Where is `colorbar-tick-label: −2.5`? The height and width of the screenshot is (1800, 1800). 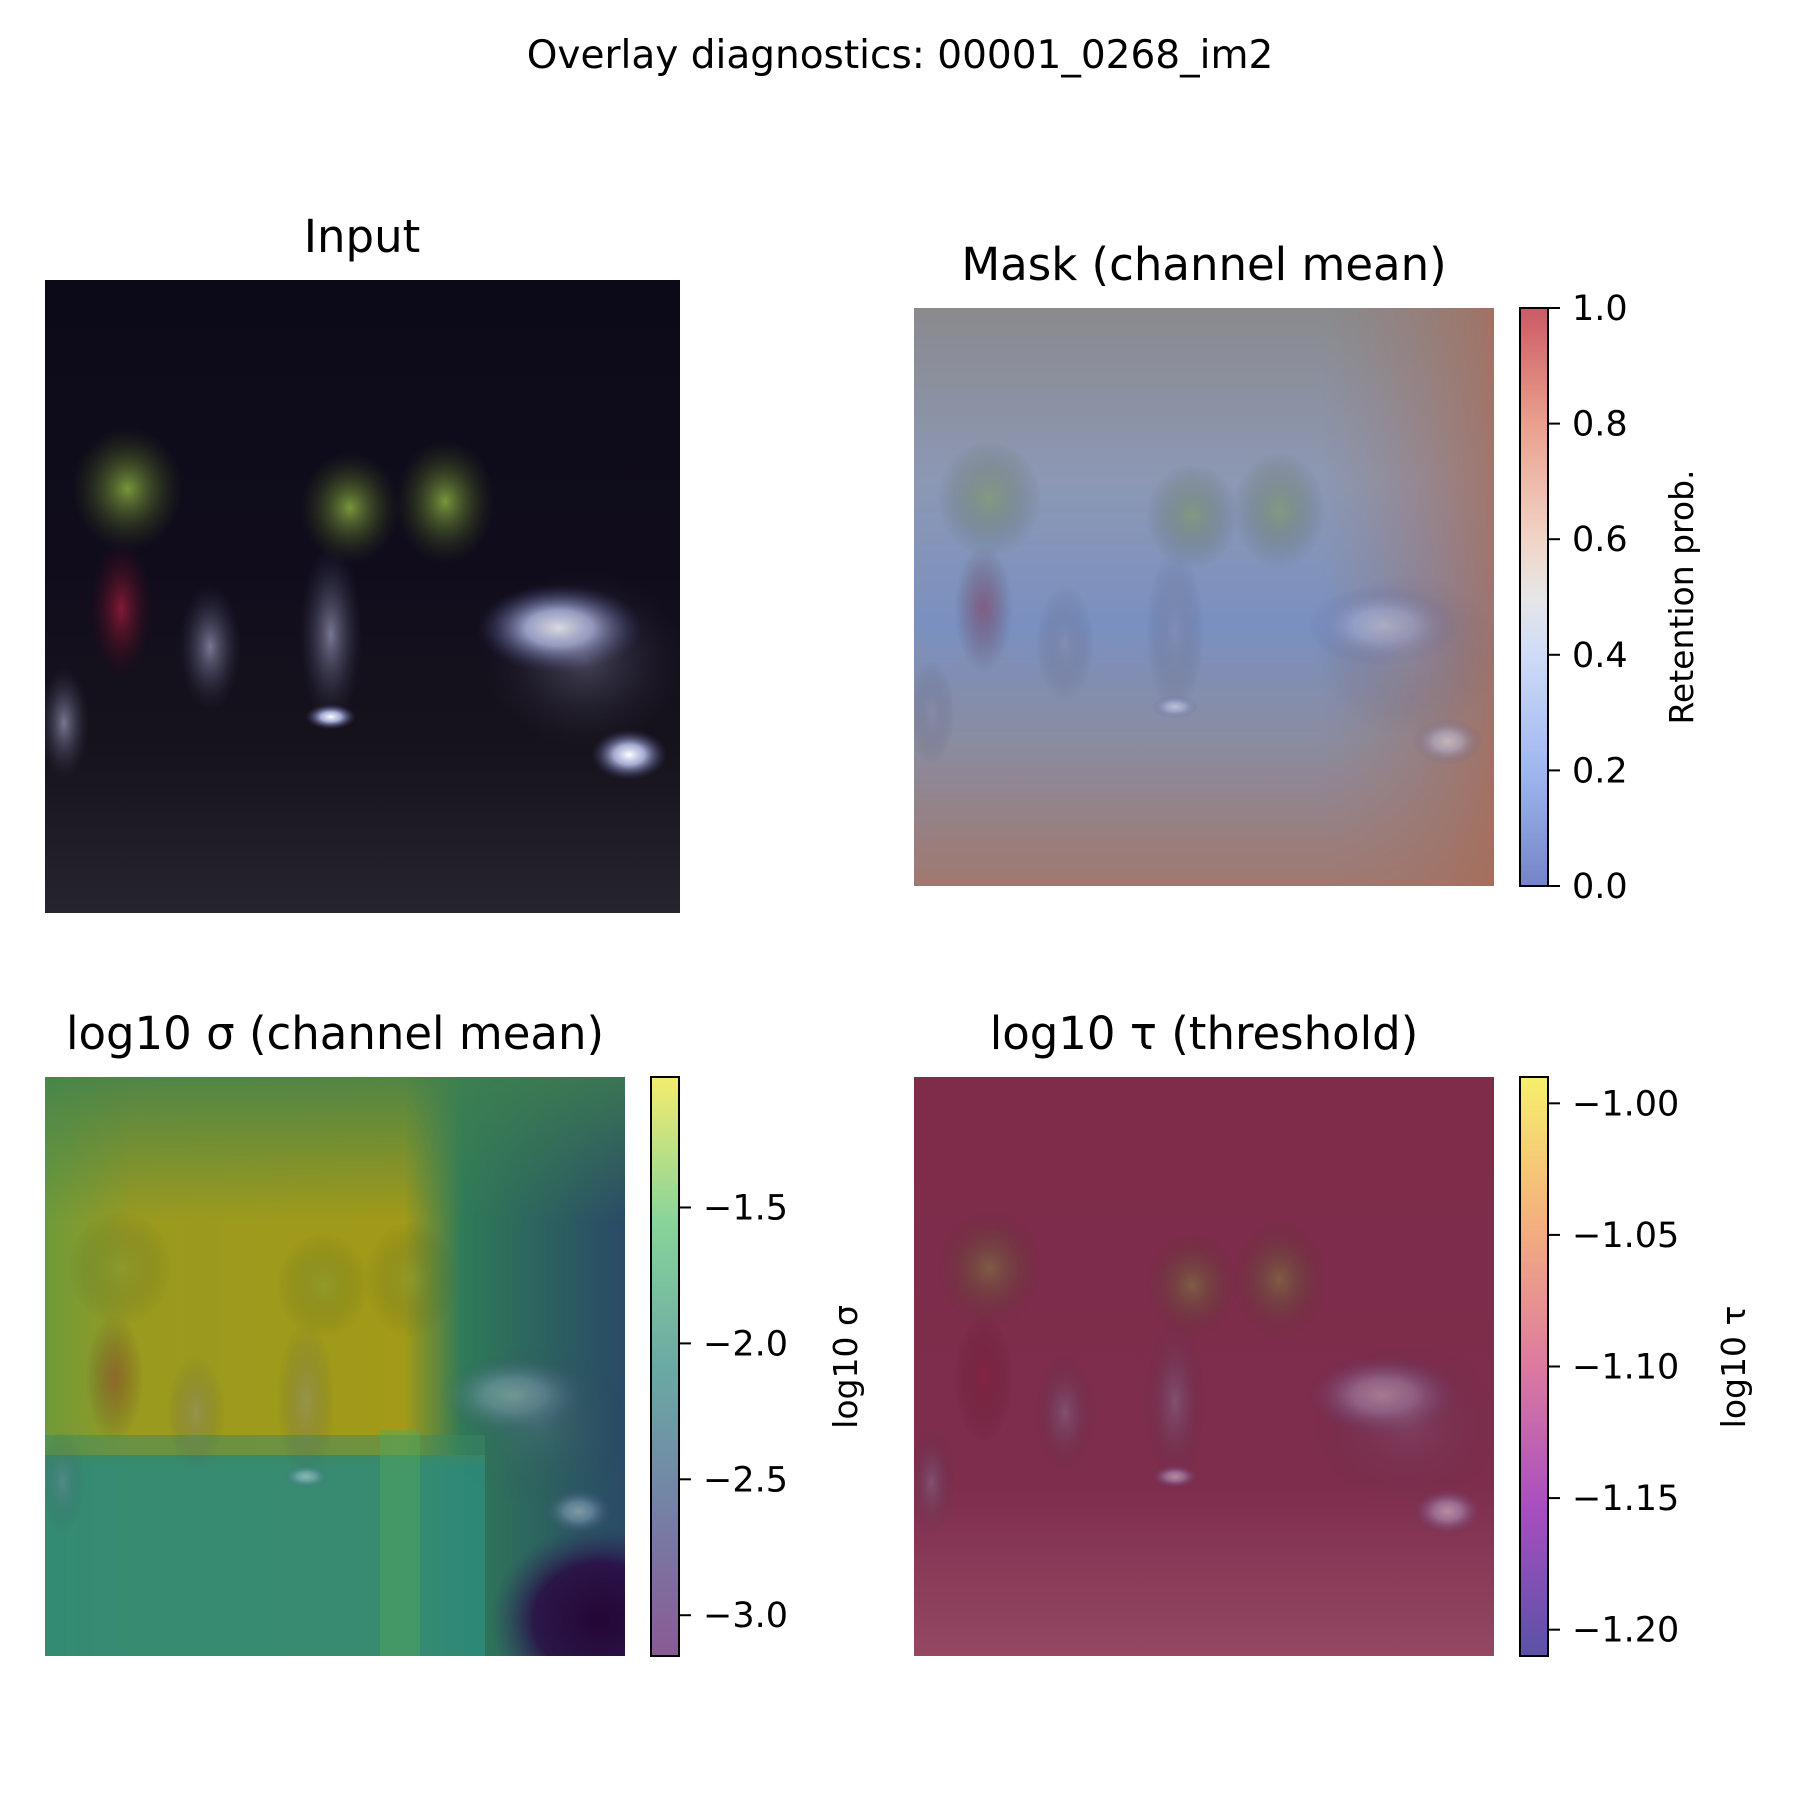 colorbar-tick-label: −2.5 is located at coordinates (745, 1480).